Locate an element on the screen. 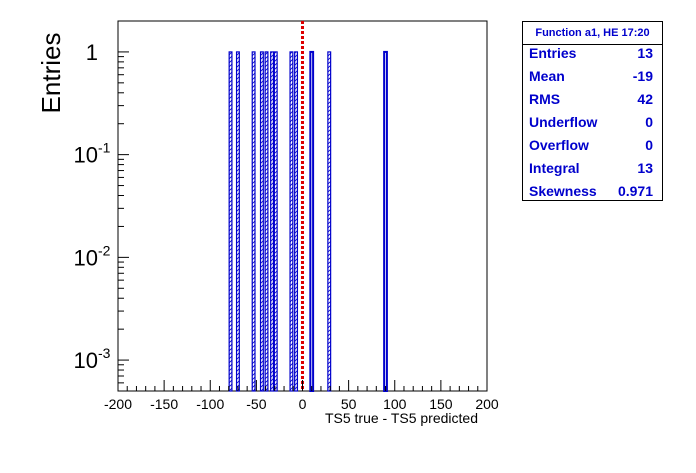 The image size is (696, 473). y-axis-ticks: 110-110-210-3 is located at coordinates (101, 206).